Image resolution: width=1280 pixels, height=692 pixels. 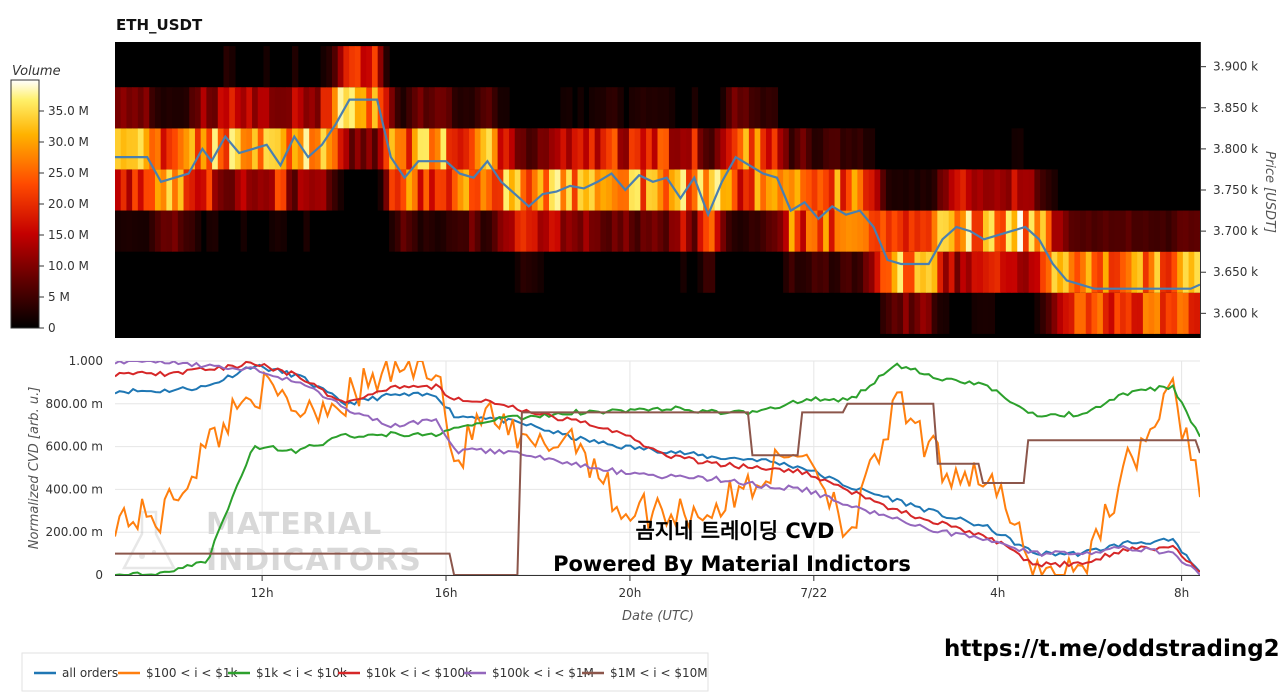 I want to click on colorbar-ticks: 0 5 M 10.0 M 15.0 M 20.0 M 25.0 M 30.0 M 35.0 M, so click(x=64, y=219).